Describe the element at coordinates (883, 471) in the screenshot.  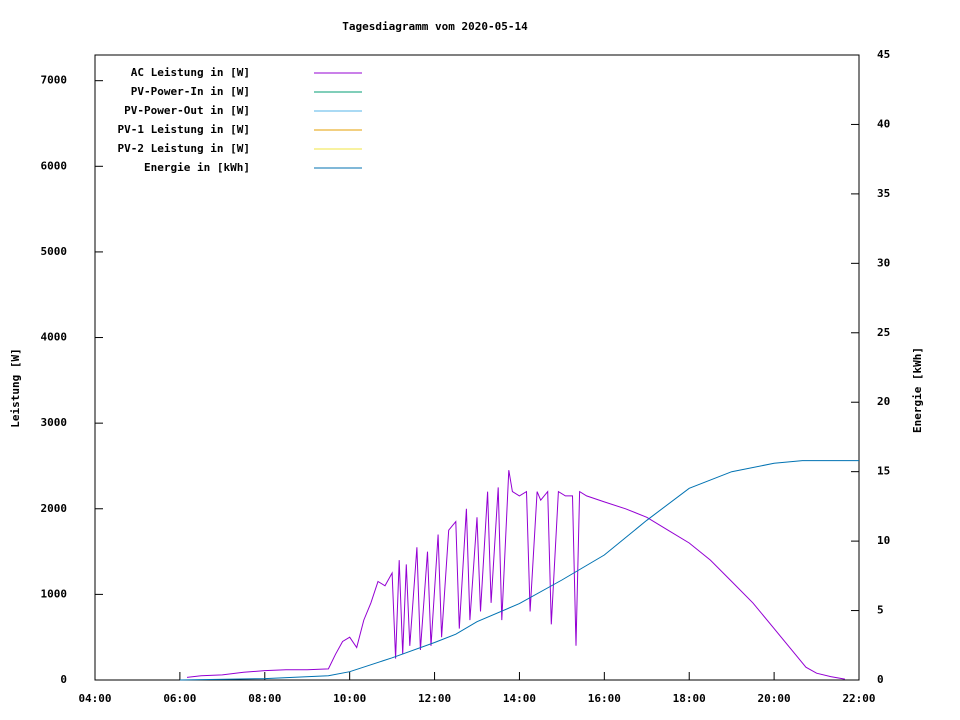
I see `y2-tick-label: 15` at that location.